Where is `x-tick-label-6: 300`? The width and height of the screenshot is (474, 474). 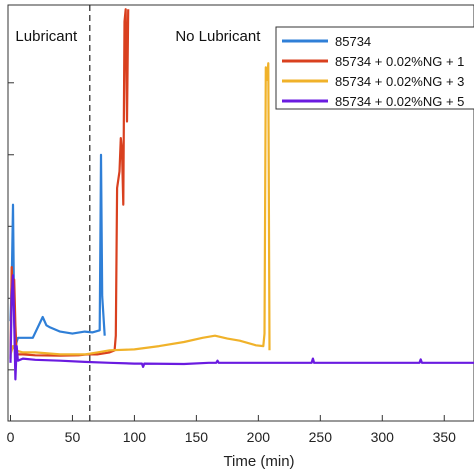
x-tick-label-6: 300 is located at coordinates (383, 437).